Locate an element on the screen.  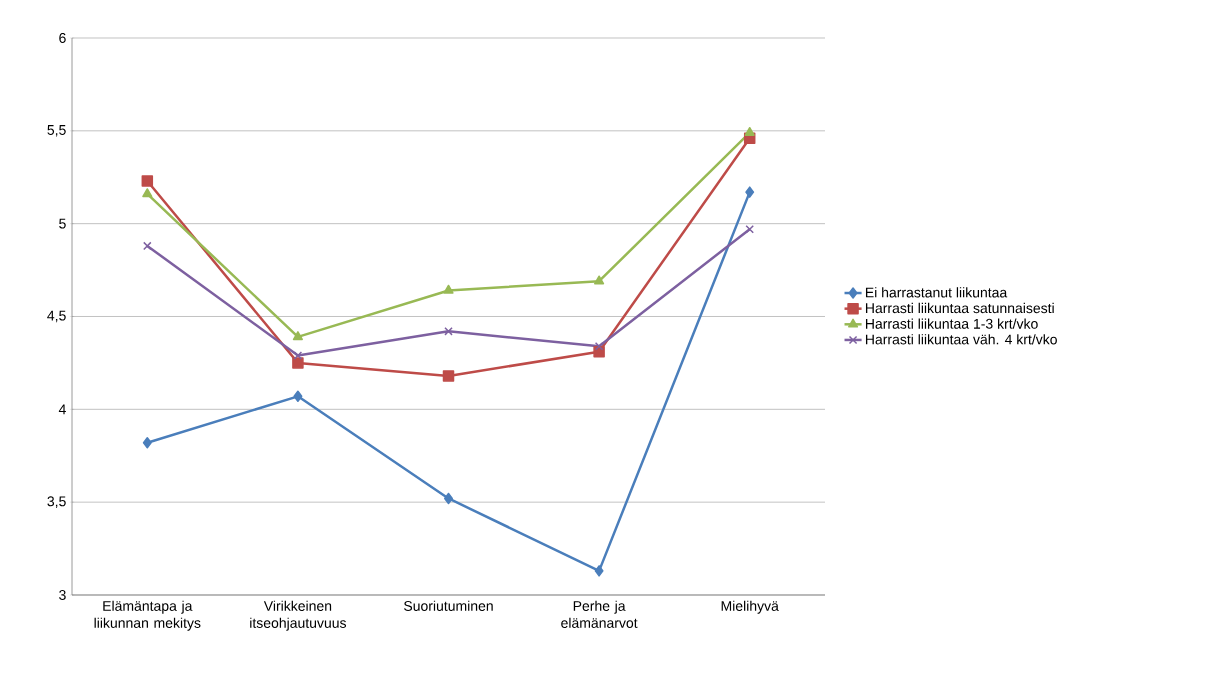
x-tick-label: Mielihyvä is located at coordinates (750, 607).